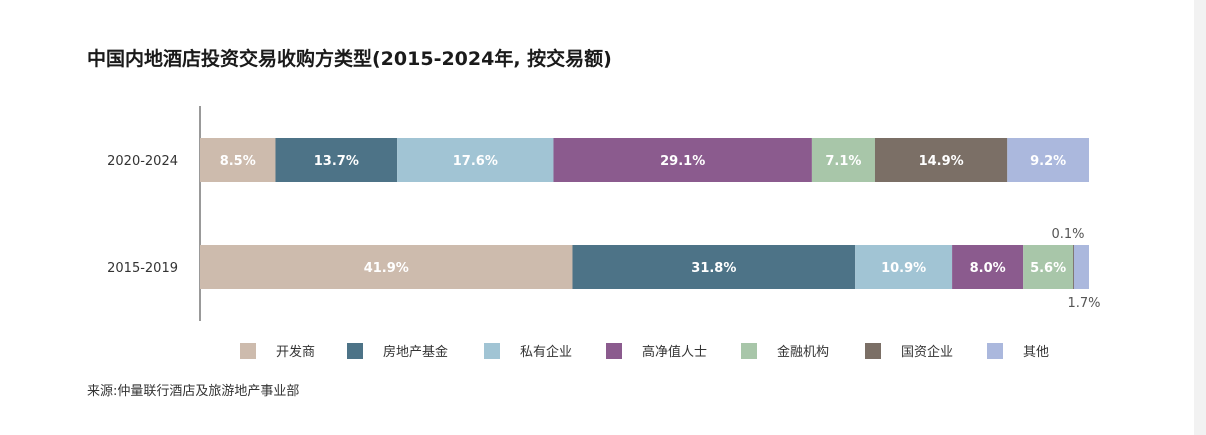 This screenshot has height=435, width=1206. I want to click on data-label: 10.9%, so click(903, 268).